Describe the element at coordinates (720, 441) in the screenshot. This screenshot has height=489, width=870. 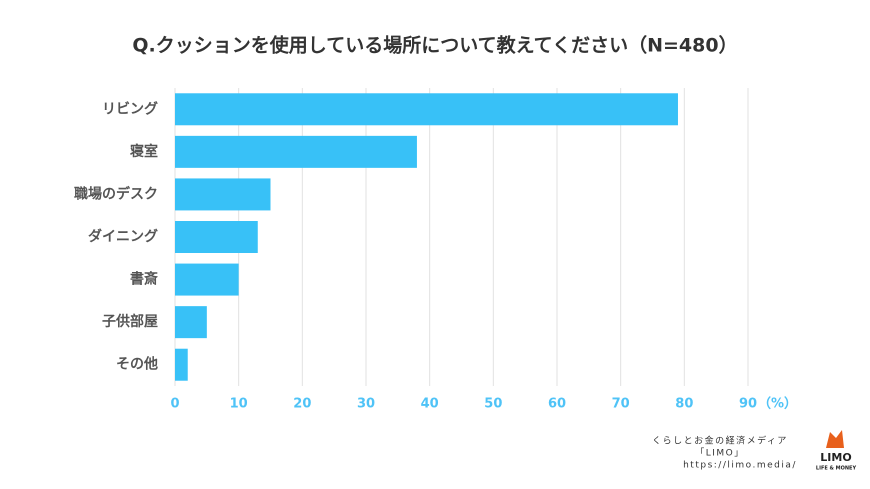
I see `footer-tagline: くらしとお金の経済メディア` at that location.